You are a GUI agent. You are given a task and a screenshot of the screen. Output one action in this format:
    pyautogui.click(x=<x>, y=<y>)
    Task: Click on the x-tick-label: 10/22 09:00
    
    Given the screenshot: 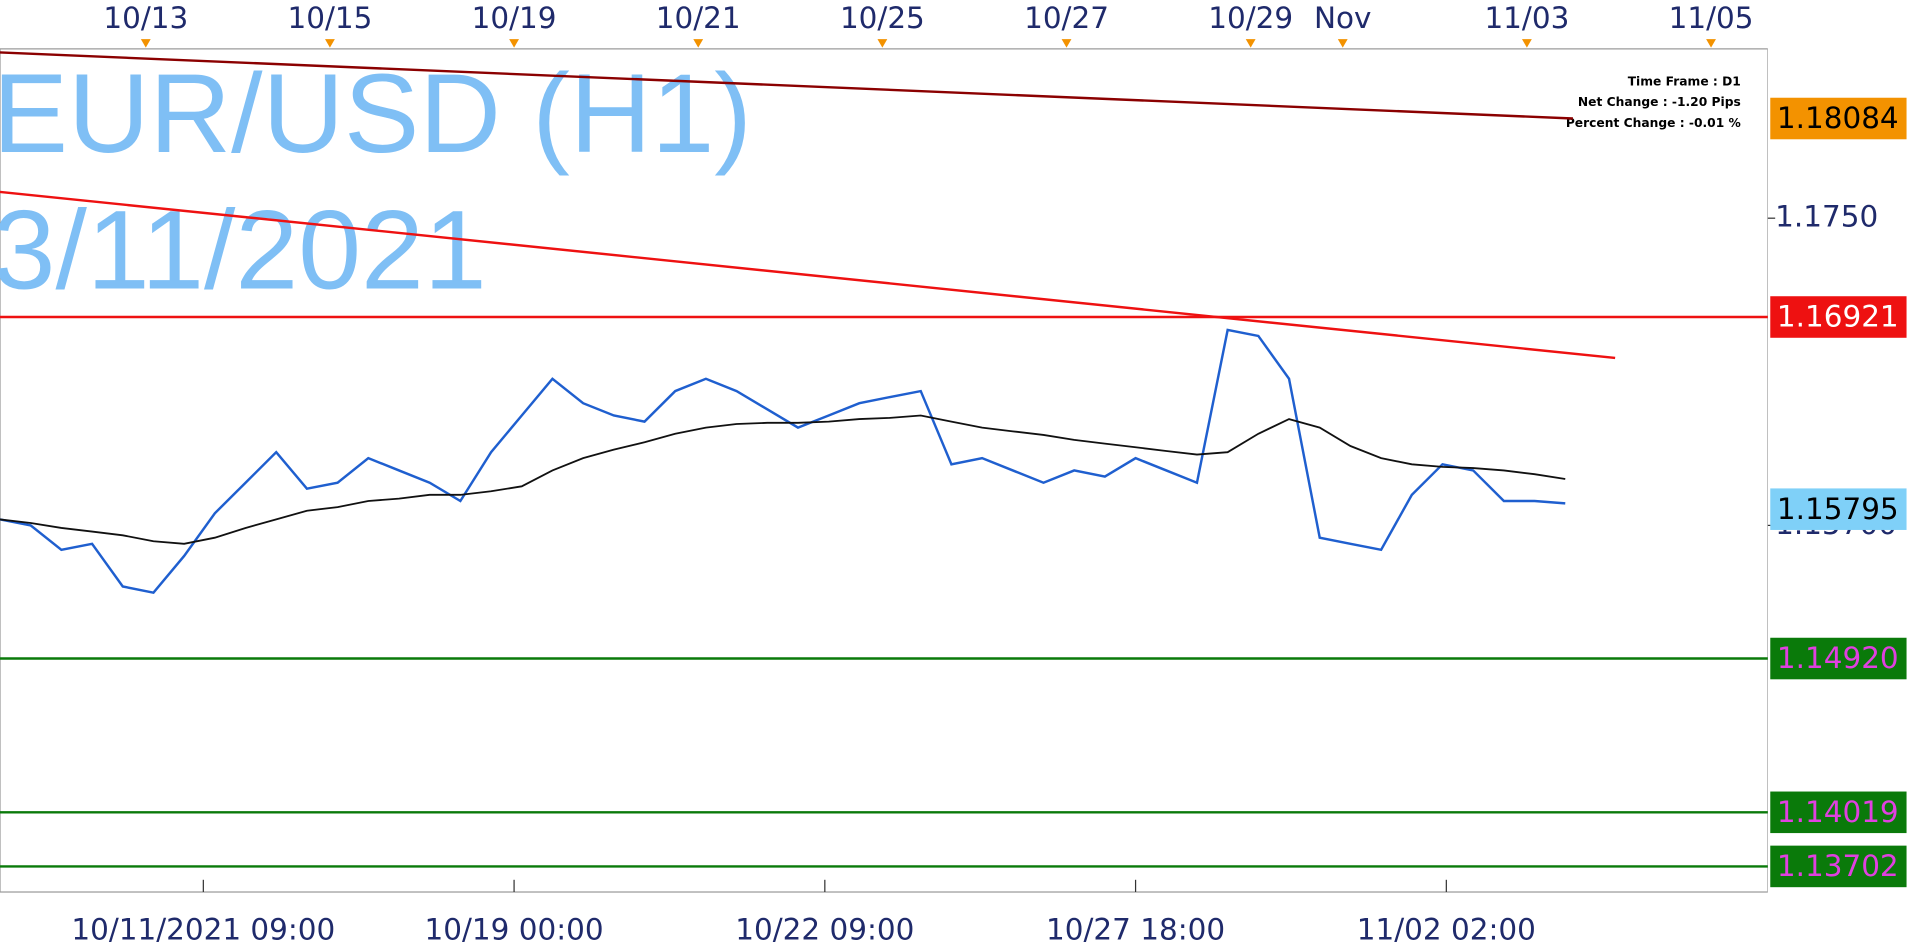 What is the action you would take?
    pyautogui.click(x=824, y=930)
    